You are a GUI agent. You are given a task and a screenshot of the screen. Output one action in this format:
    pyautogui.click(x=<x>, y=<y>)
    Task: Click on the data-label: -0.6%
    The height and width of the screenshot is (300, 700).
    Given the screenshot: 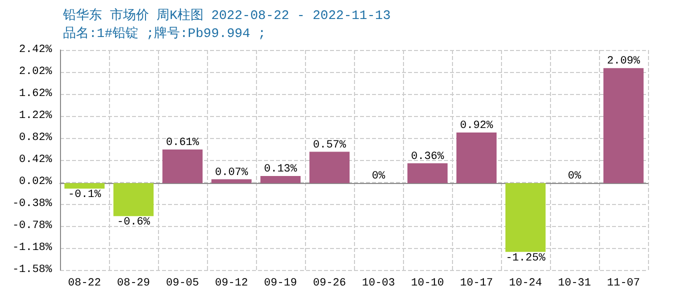 What is the action you would take?
    pyautogui.click(x=133, y=222)
    